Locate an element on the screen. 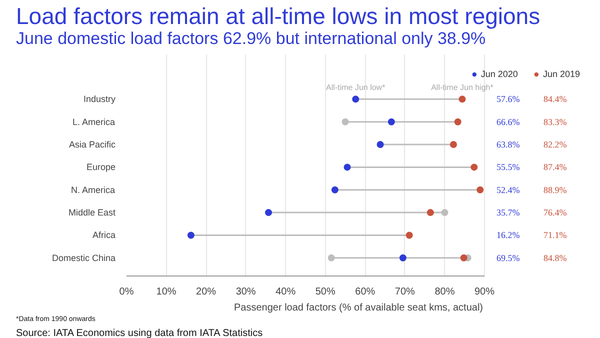 This screenshot has width=600, height=338. data-label: 52.4% is located at coordinates (508, 189).